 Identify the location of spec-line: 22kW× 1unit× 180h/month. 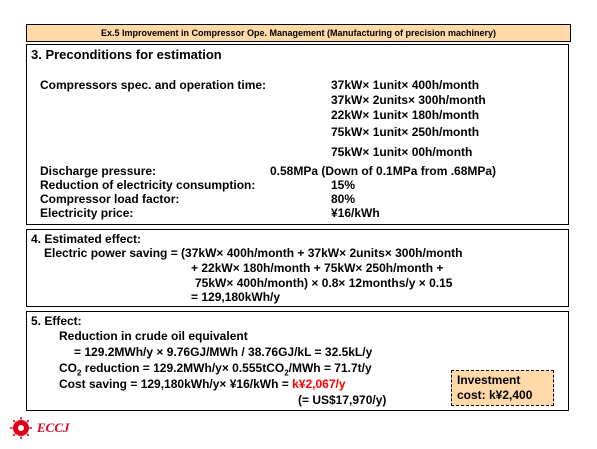
(405, 115).